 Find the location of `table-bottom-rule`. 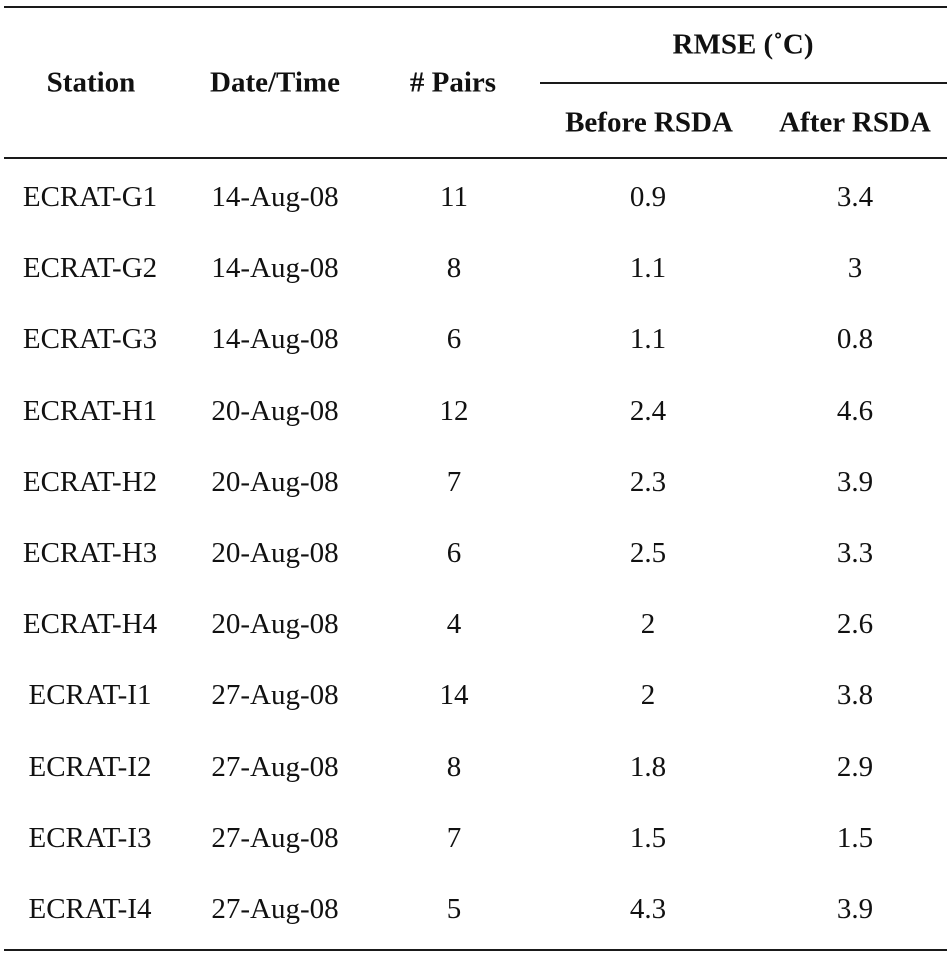

table-bottom-rule is located at coordinates (475, 950).